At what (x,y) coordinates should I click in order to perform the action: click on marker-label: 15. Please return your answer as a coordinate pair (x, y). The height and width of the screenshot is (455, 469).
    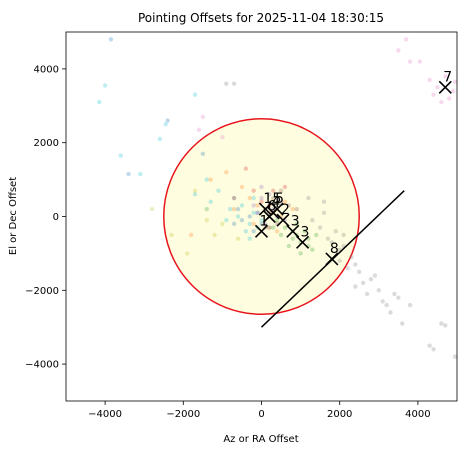
    Looking at the image, I should click on (272, 199).